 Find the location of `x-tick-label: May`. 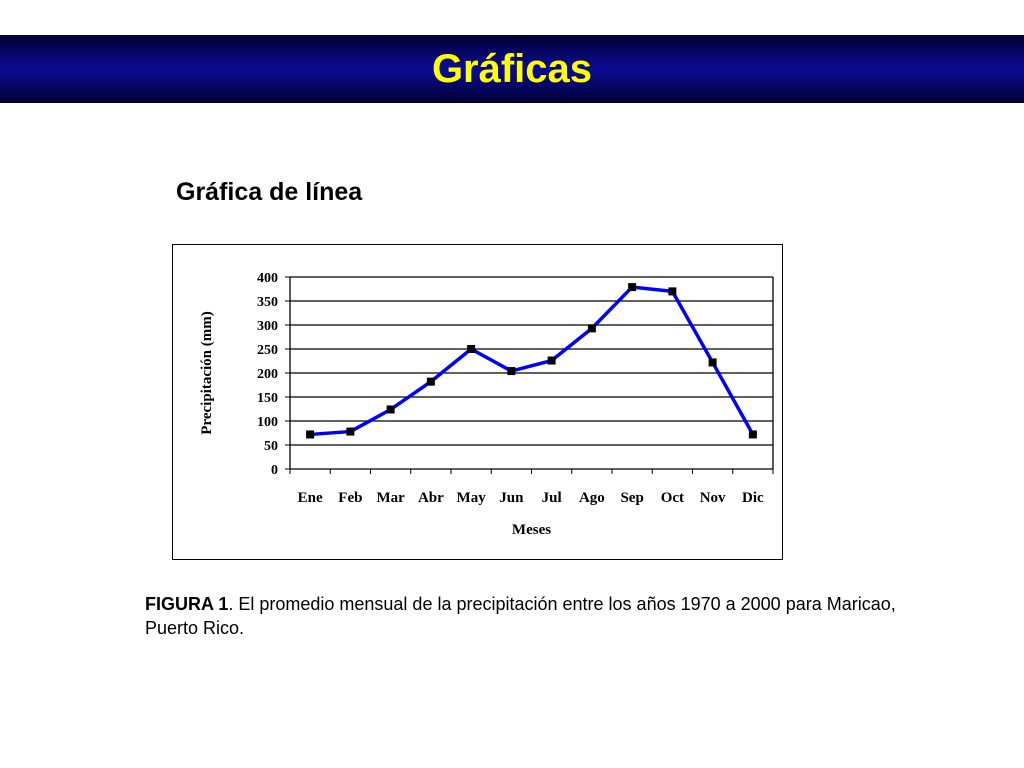

x-tick-label: May is located at coordinates (472, 498).